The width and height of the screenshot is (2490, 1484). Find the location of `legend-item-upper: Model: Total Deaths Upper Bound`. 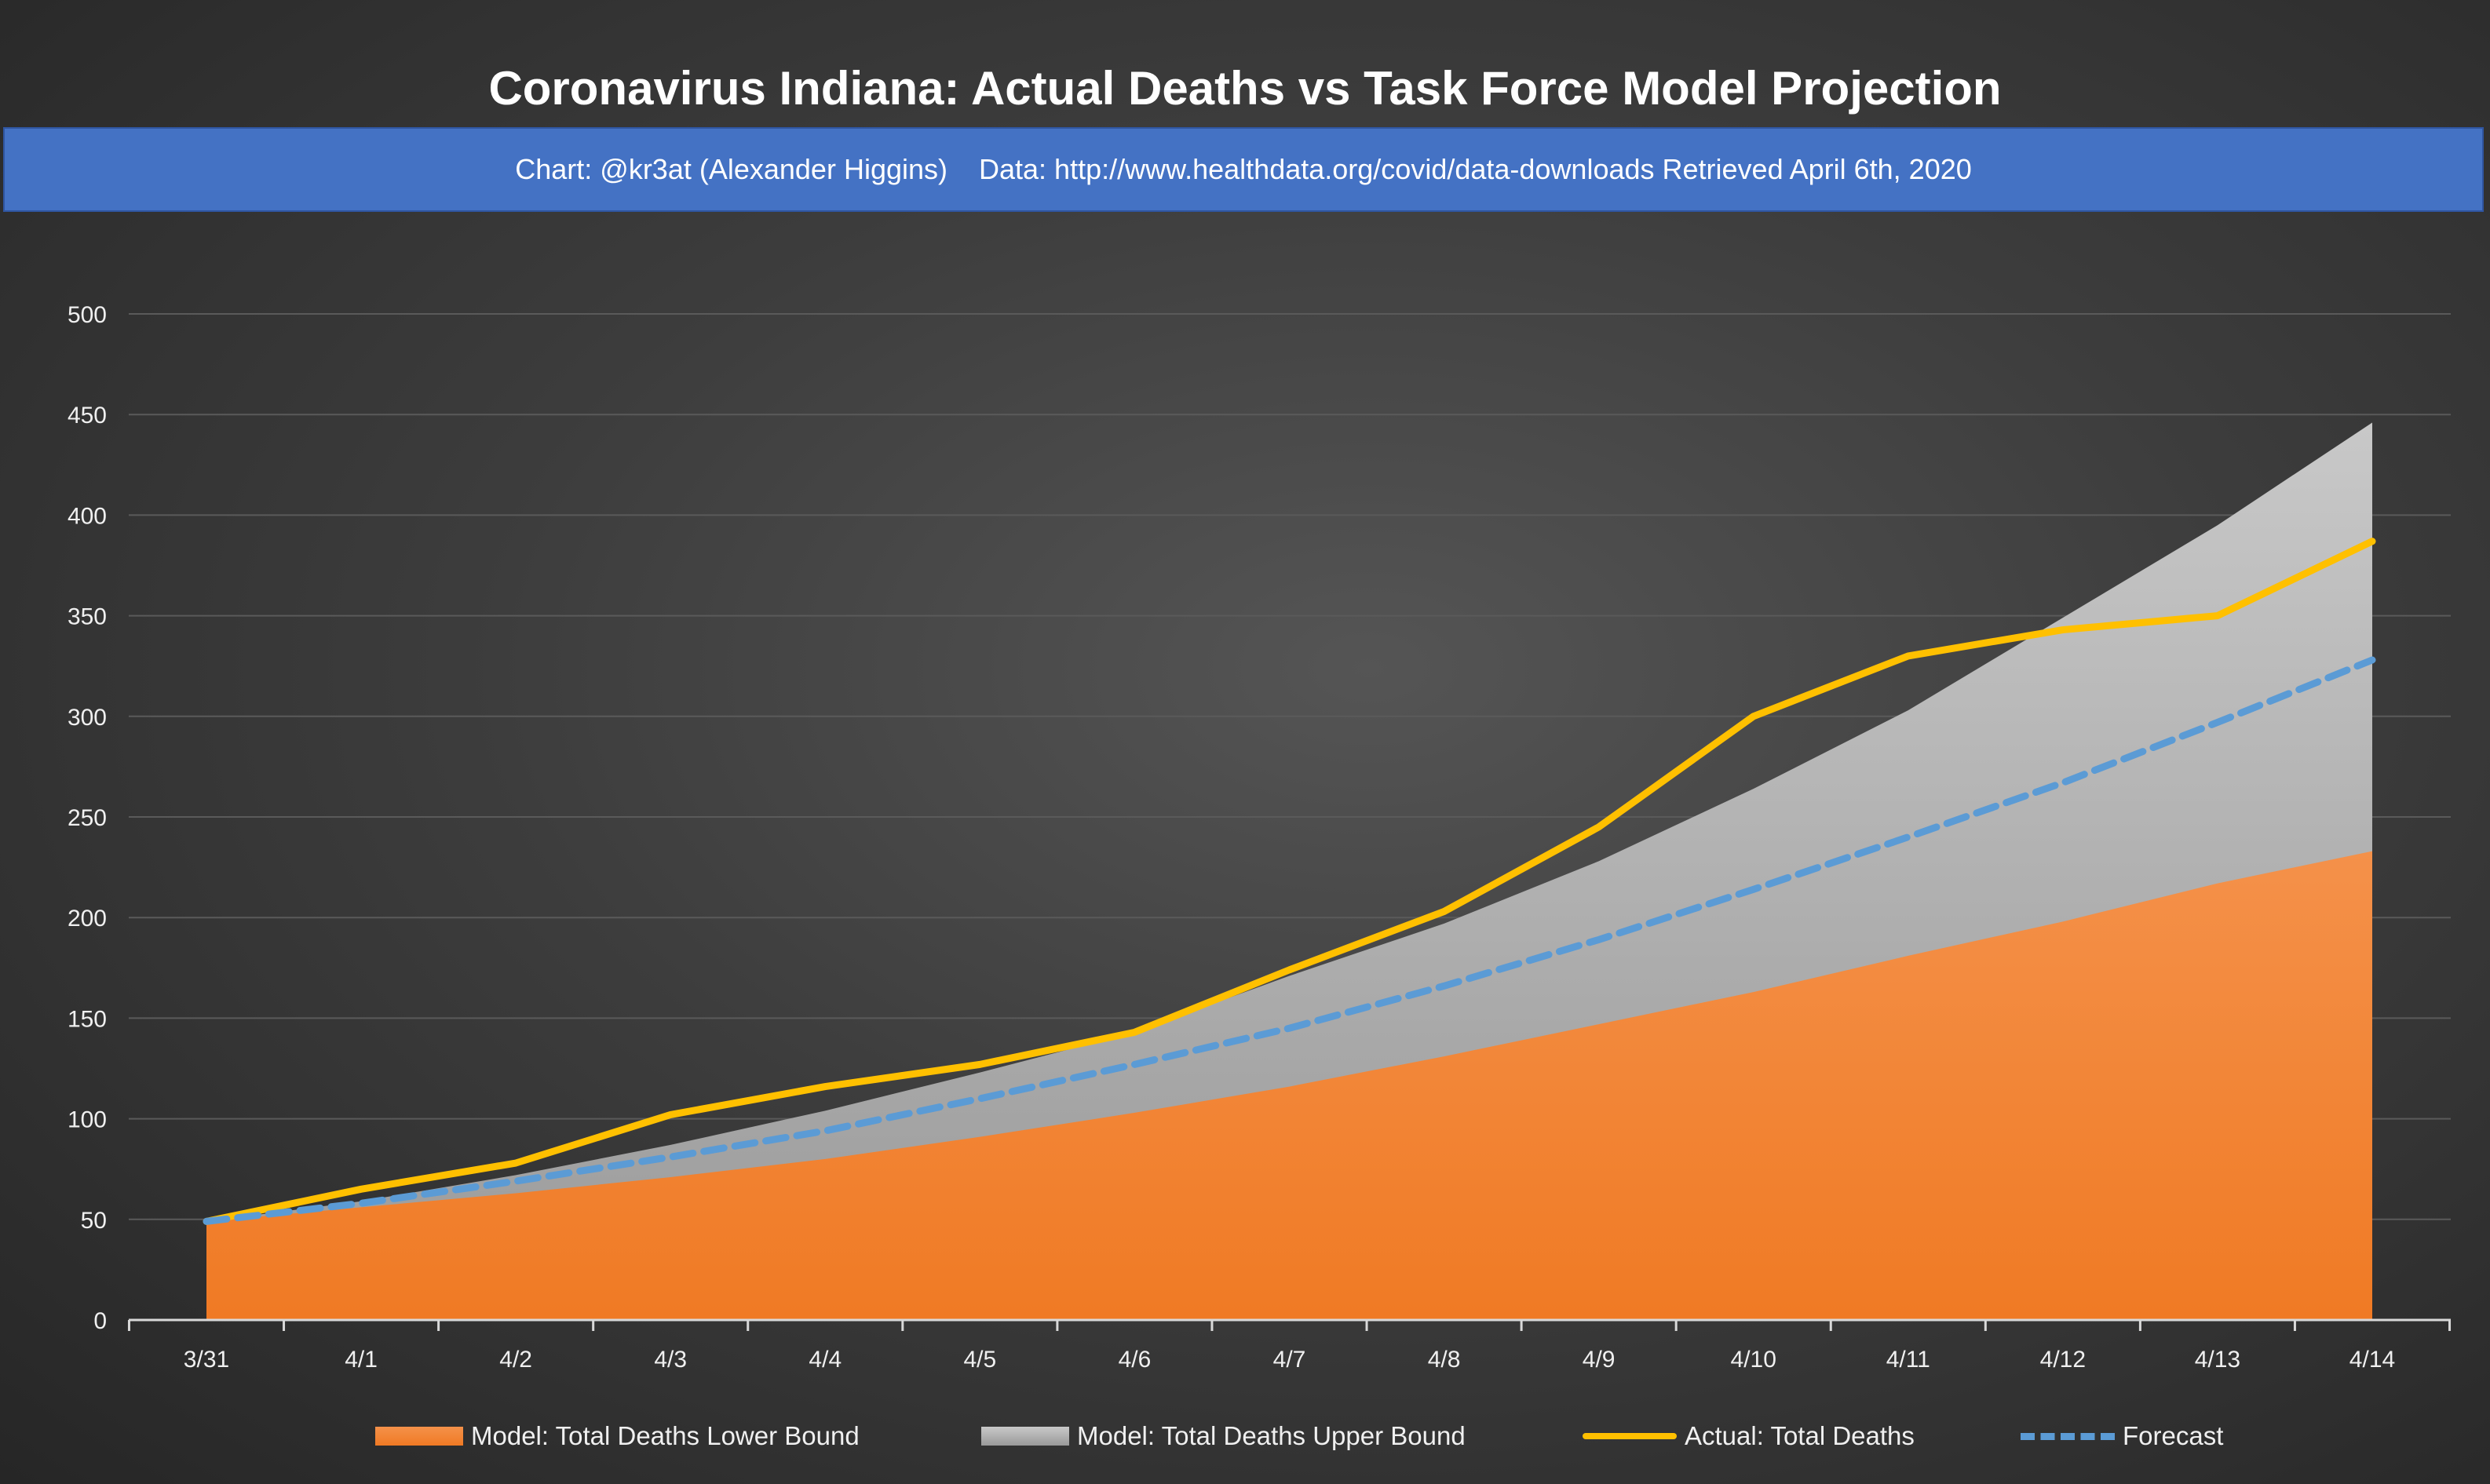

legend-item-upper: Model: Total Deaths Upper Bound is located at coordinates (1223, 1436).